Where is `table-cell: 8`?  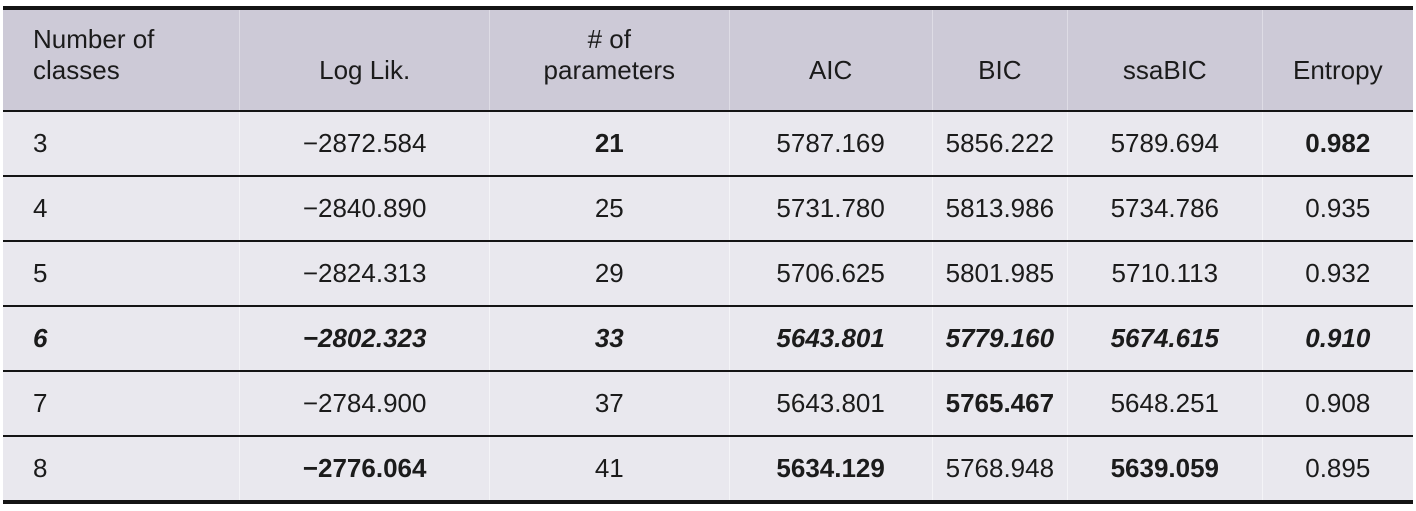 table-cell: 8 is located at coordinates (121, 469).